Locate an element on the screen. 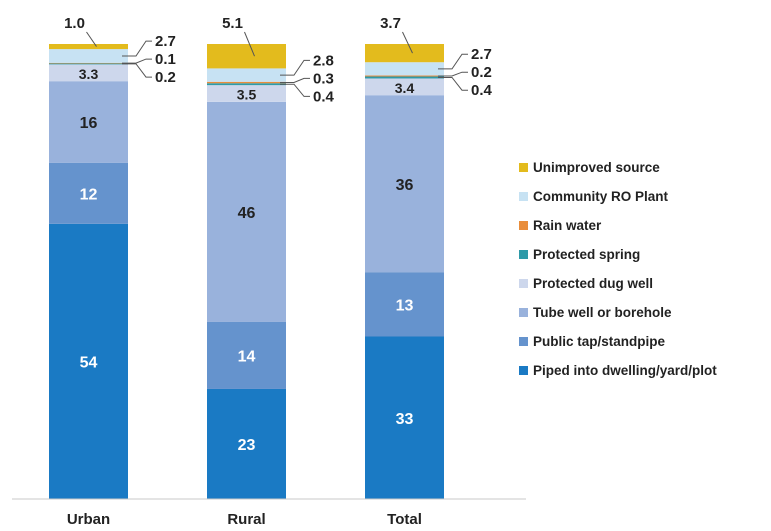 The height and width of the screenshot is (531, 771). bar-segment-total-rain-water is located at coordinates (404, 76).